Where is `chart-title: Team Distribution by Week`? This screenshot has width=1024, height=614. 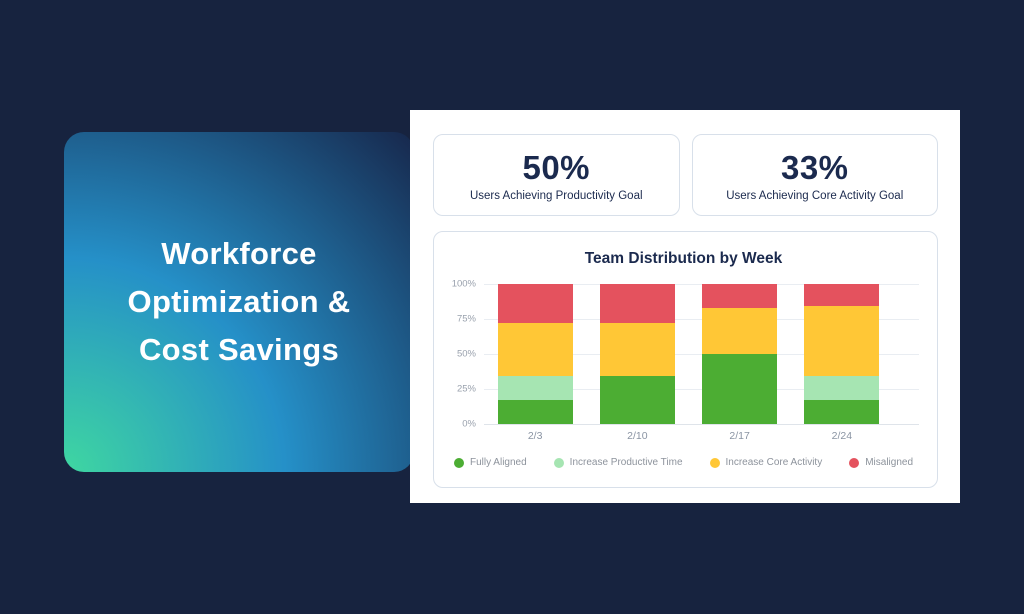
chart-title: Team Distribution by Week is located at coordinates (683, 258).